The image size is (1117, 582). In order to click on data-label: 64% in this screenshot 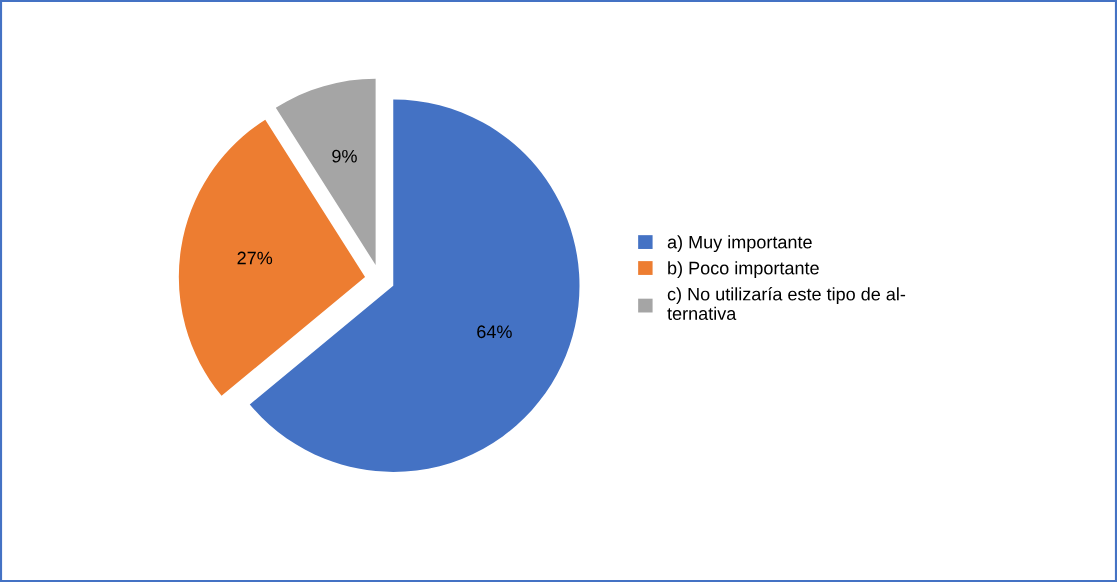, I will do `click(494, 332)`.